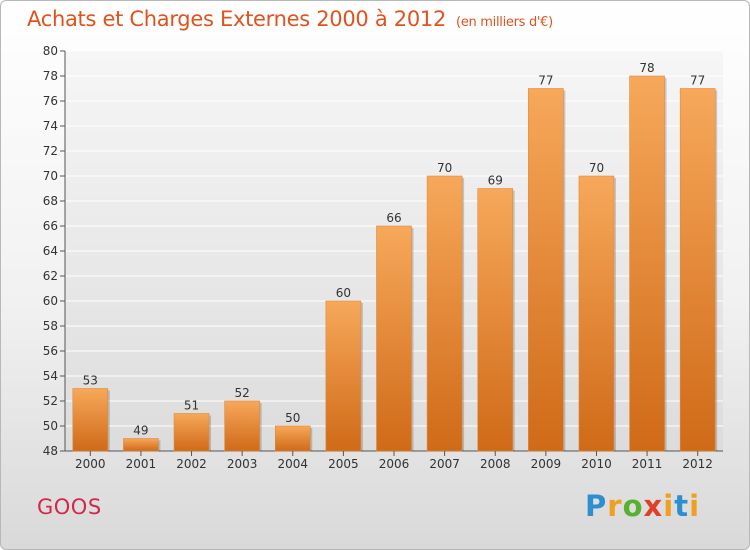 The height and width of the screenshot is (550, 750). I want to click on y-tick-label: 72, so click(50, 151).